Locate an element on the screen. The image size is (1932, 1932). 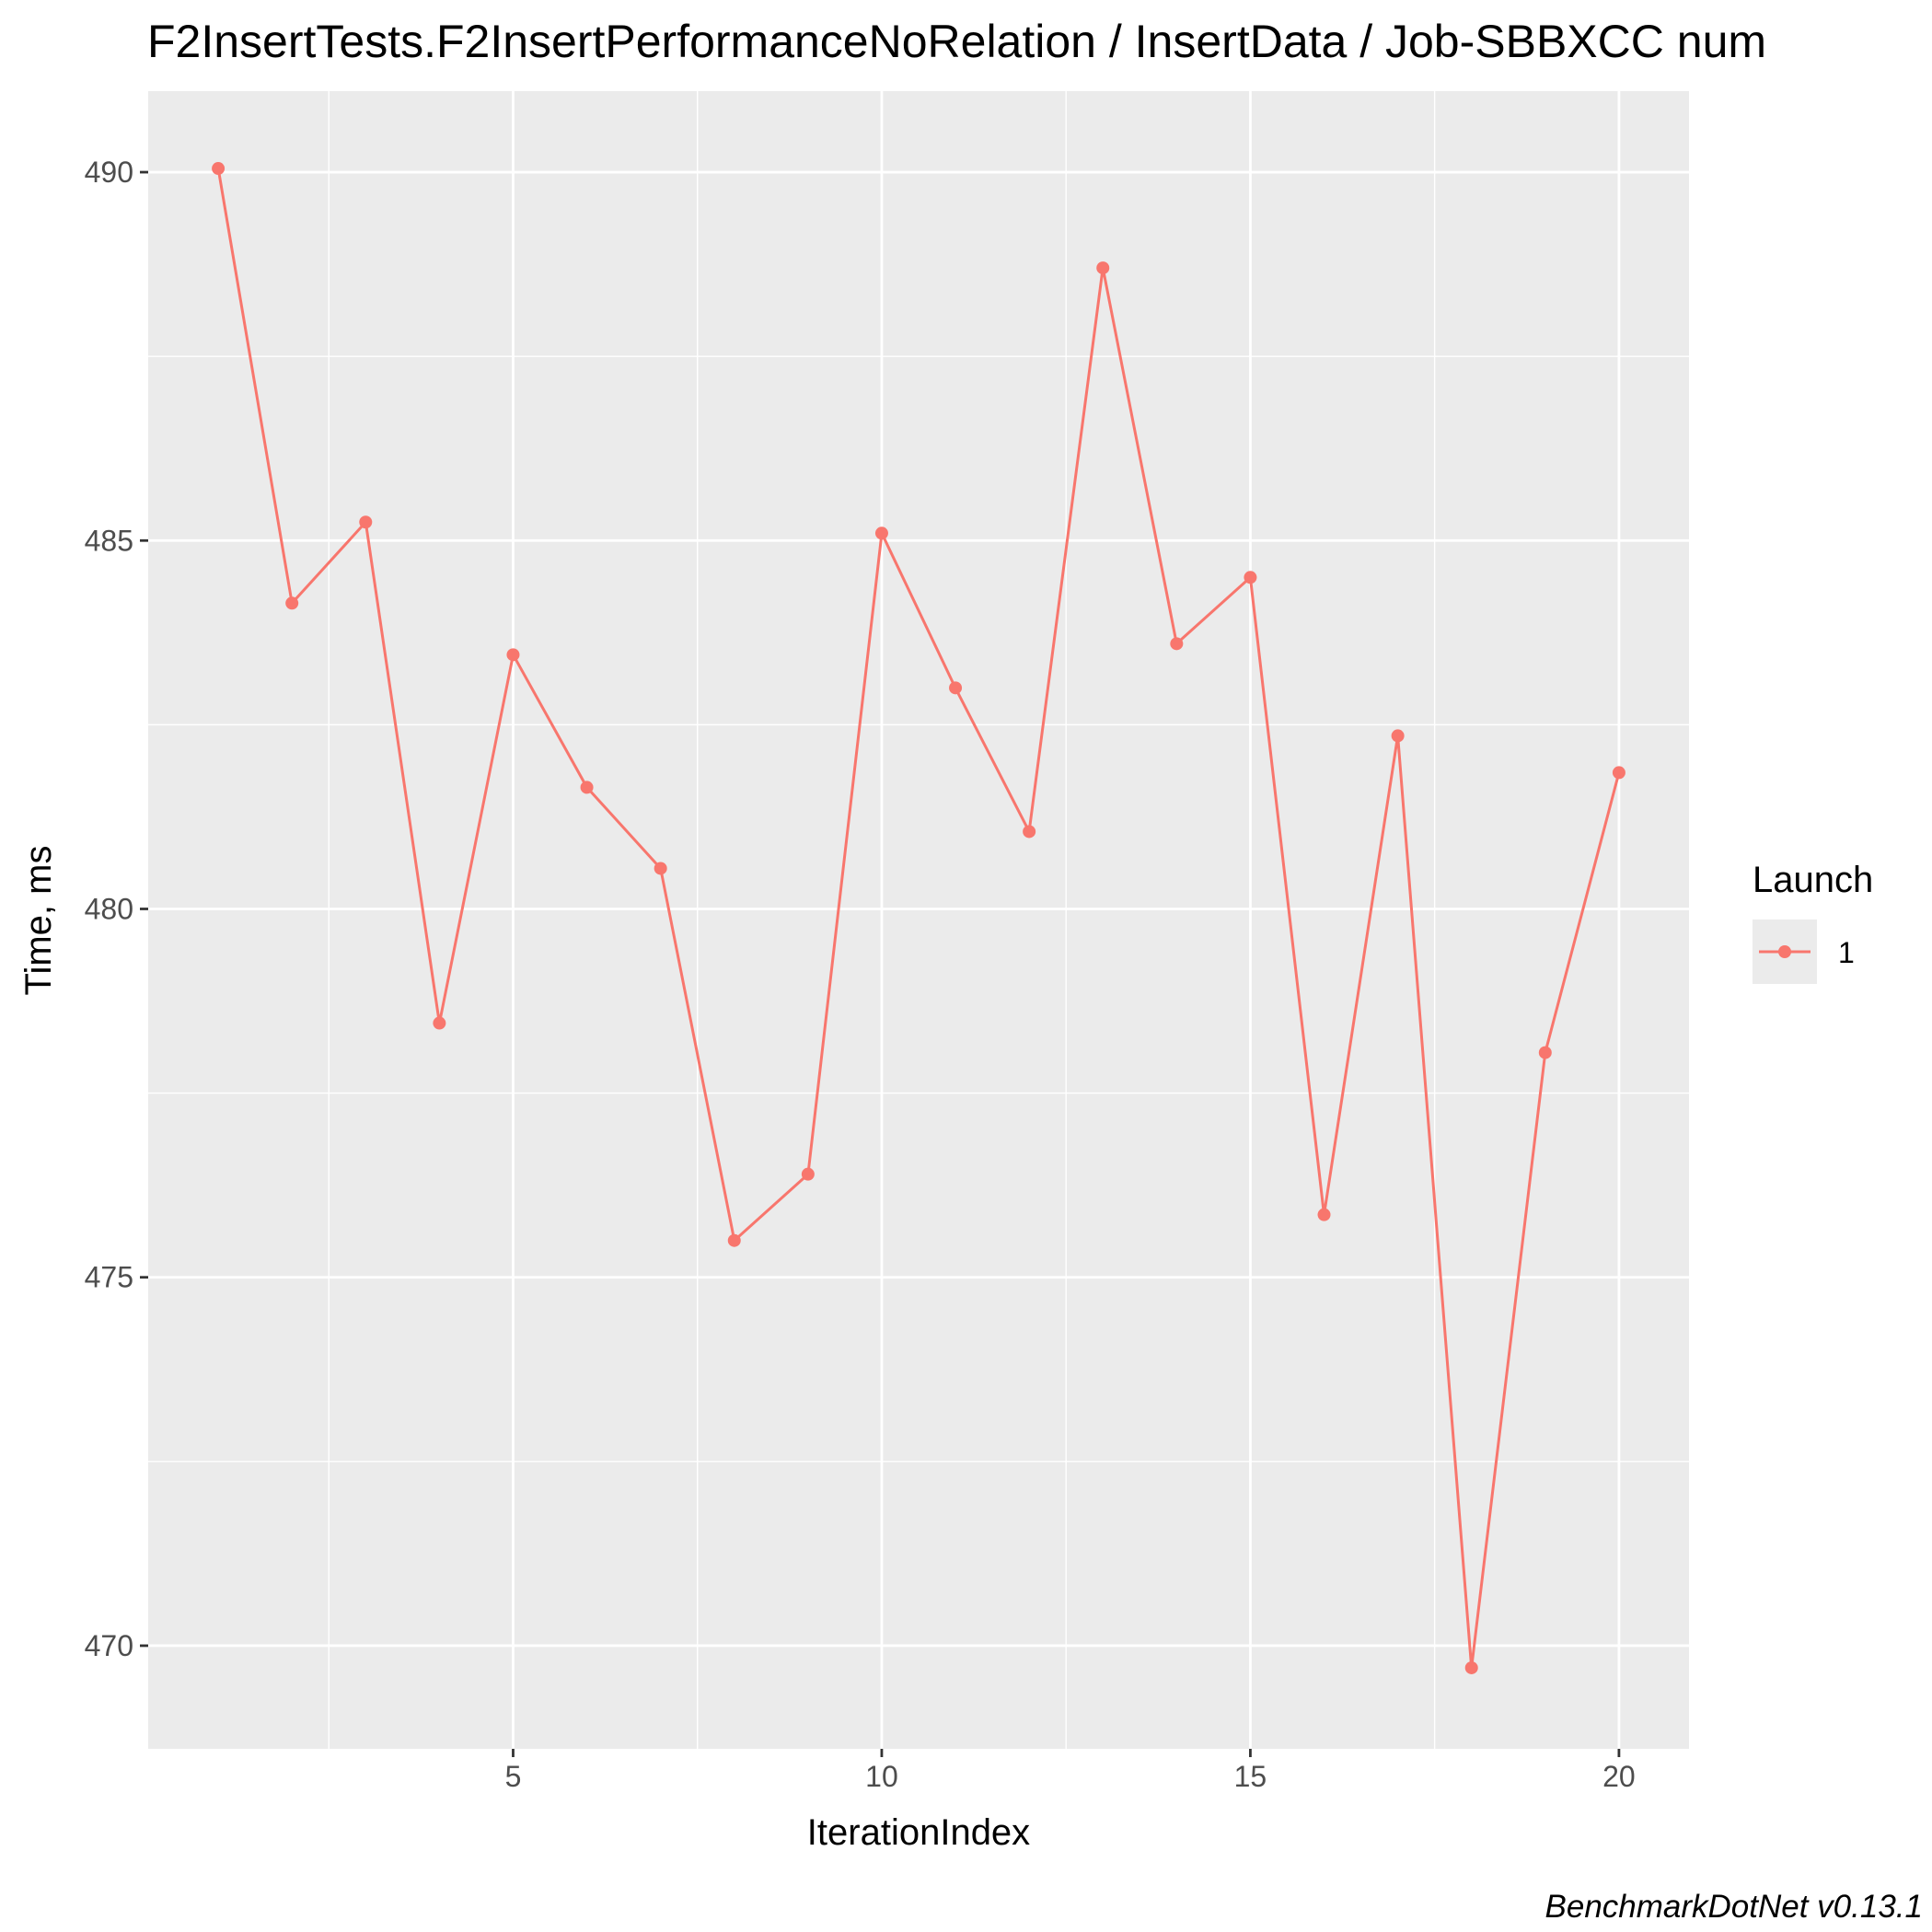
y-tick-label: 470 is located at coordinates (109, 1646).